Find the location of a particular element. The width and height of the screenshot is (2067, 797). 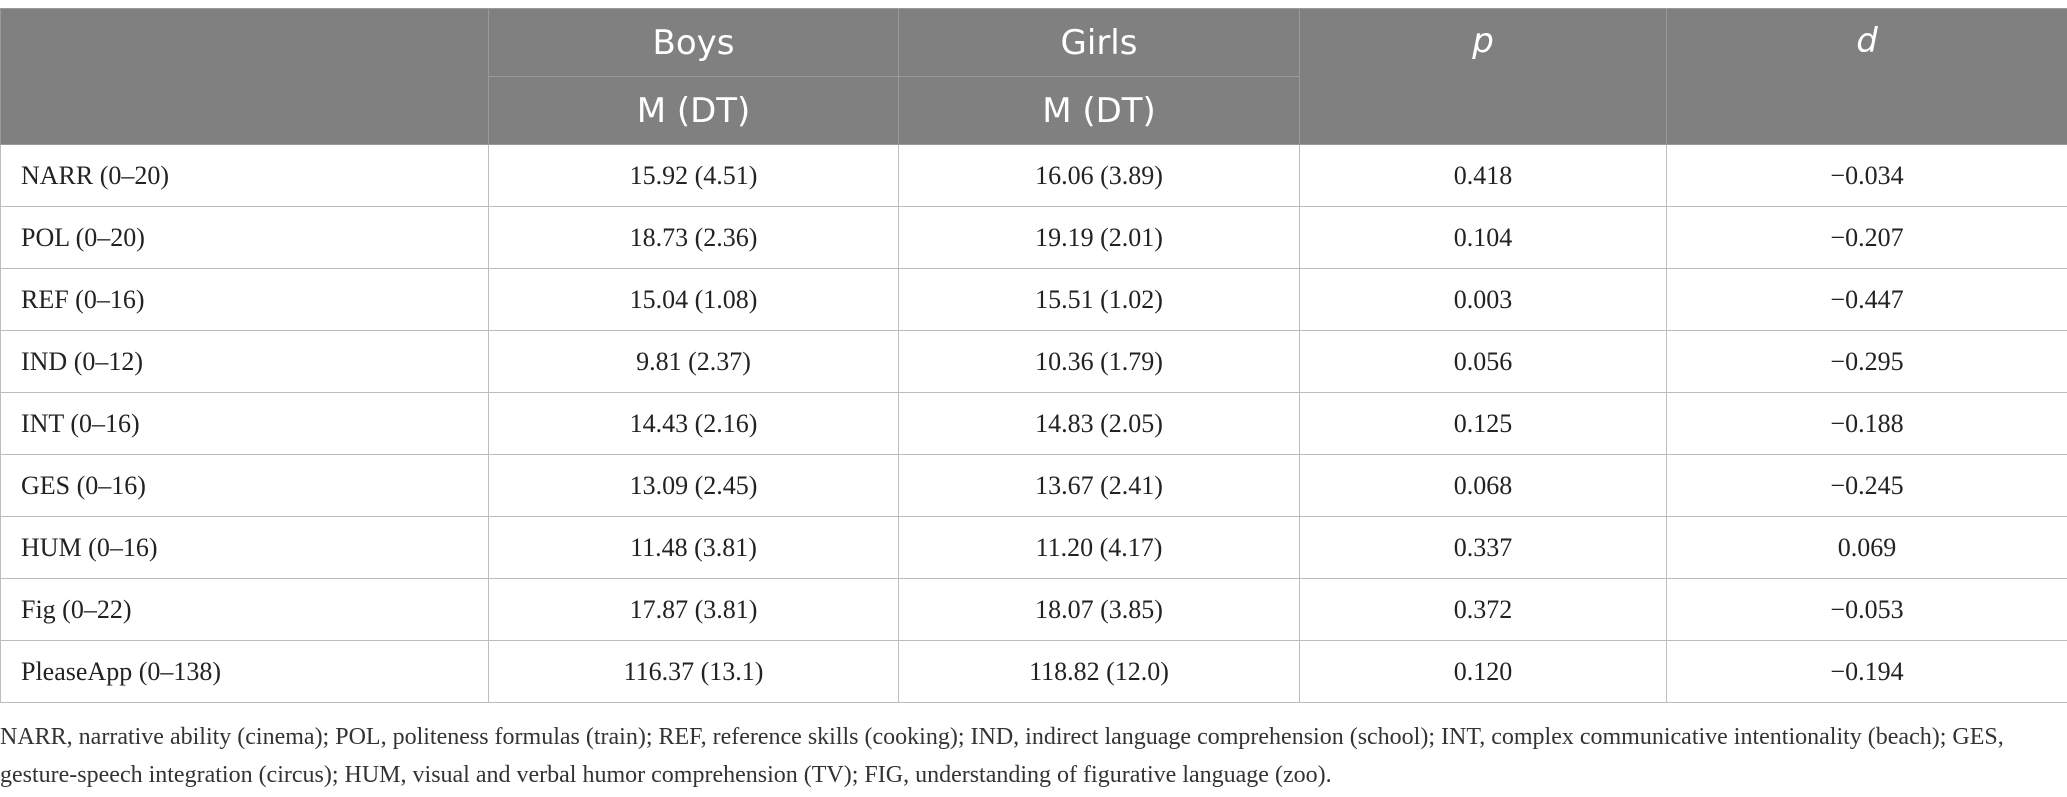

header-girls: Girls is located at coordinates (1099, 42).